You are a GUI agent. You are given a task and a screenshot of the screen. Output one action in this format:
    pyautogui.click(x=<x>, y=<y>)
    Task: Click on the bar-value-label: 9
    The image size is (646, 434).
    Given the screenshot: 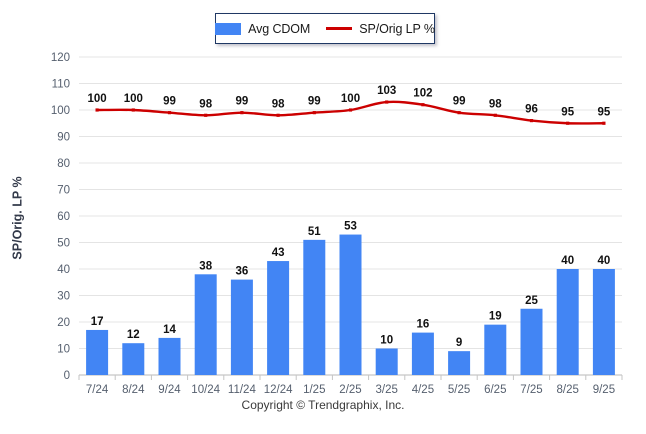 What is the action you would take?
    pyautogui.click(x=459, y=343)
    